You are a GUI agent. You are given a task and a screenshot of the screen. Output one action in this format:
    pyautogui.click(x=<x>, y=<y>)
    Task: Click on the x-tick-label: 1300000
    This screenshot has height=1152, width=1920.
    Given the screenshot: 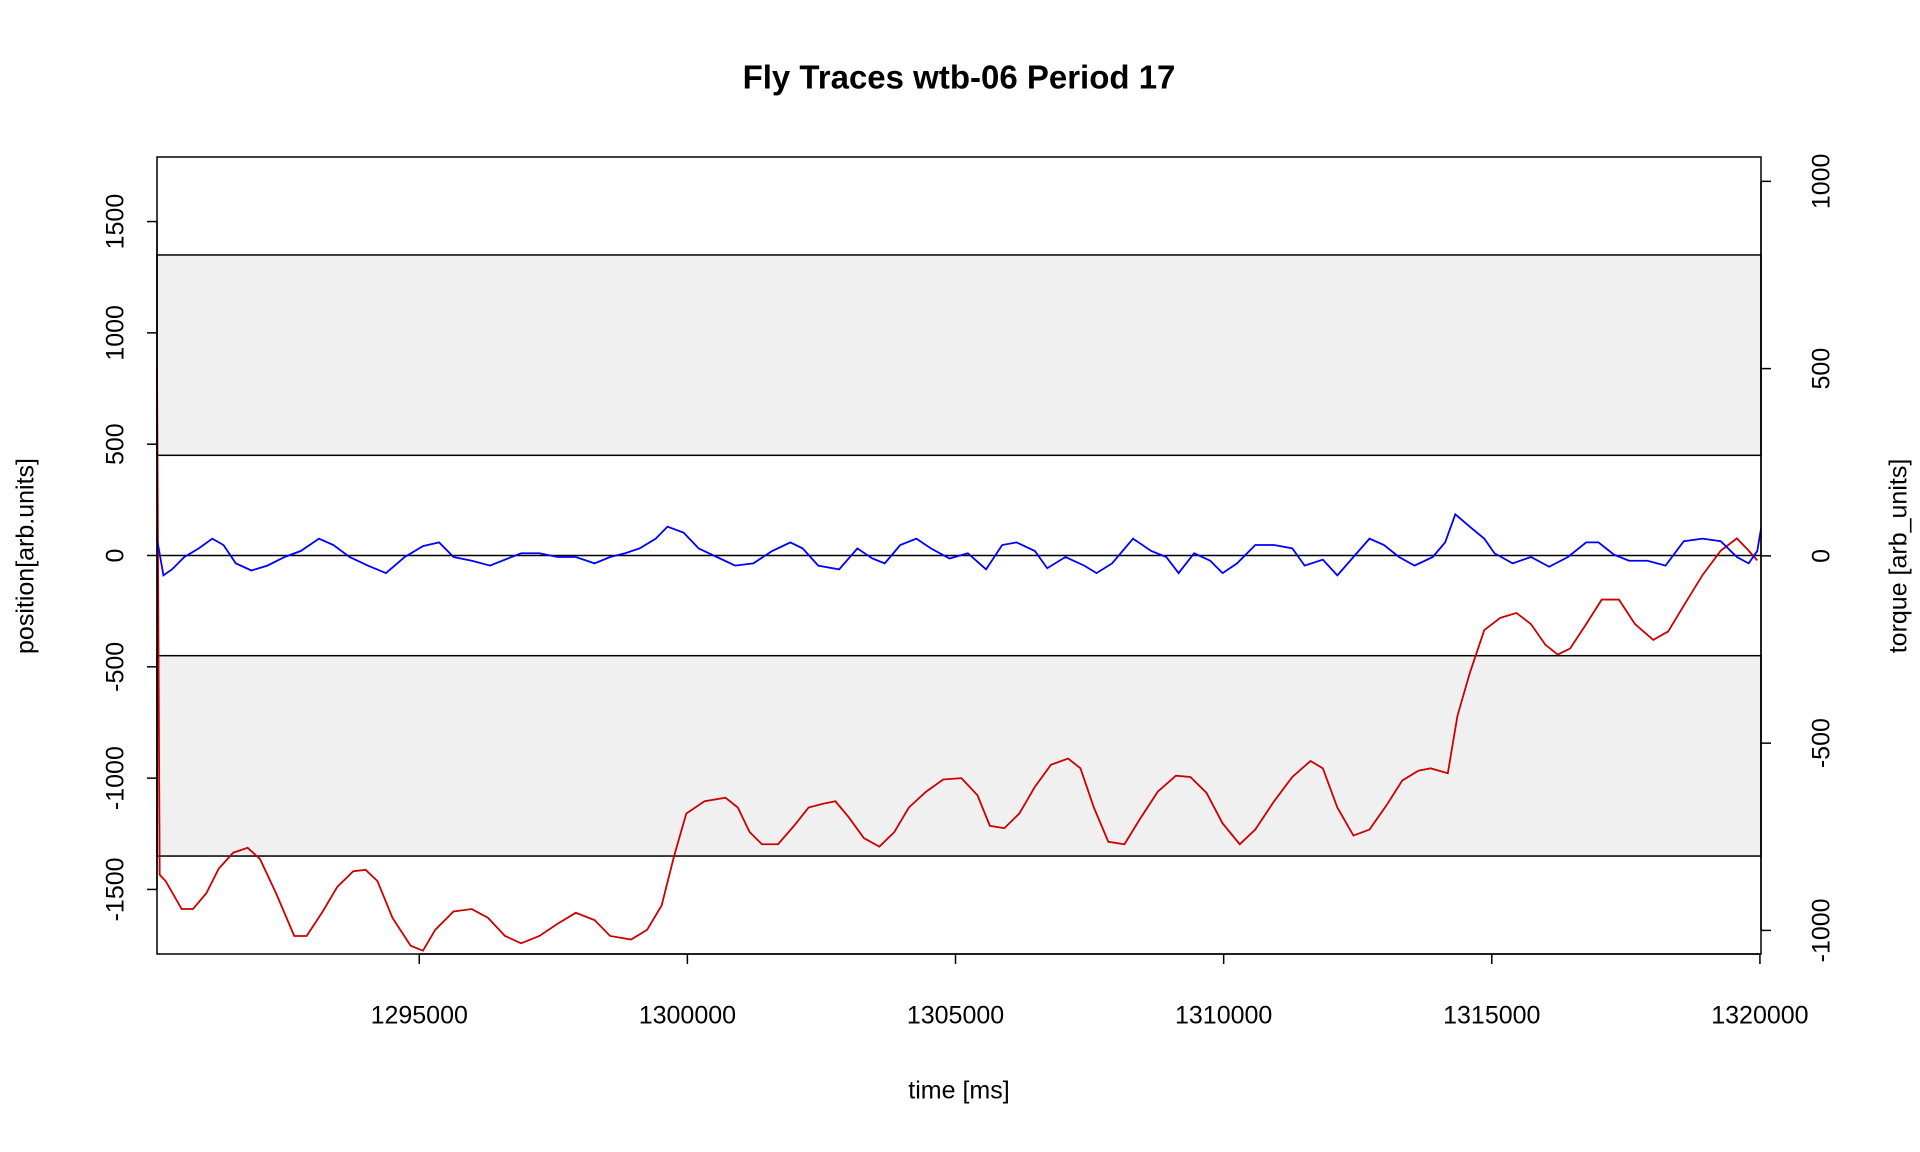 What is the action you would take?
    pyautogui.click(x=687, y=1016)
    